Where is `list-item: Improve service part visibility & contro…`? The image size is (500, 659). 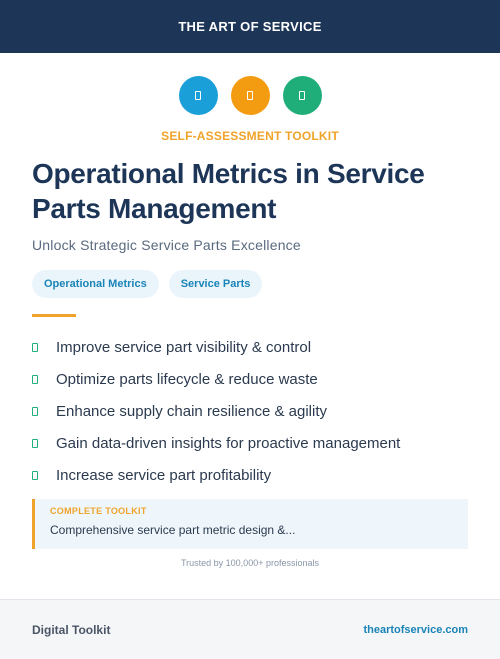 list-item: Improve service part visibility & contro… is located at coordinates (252, 347).